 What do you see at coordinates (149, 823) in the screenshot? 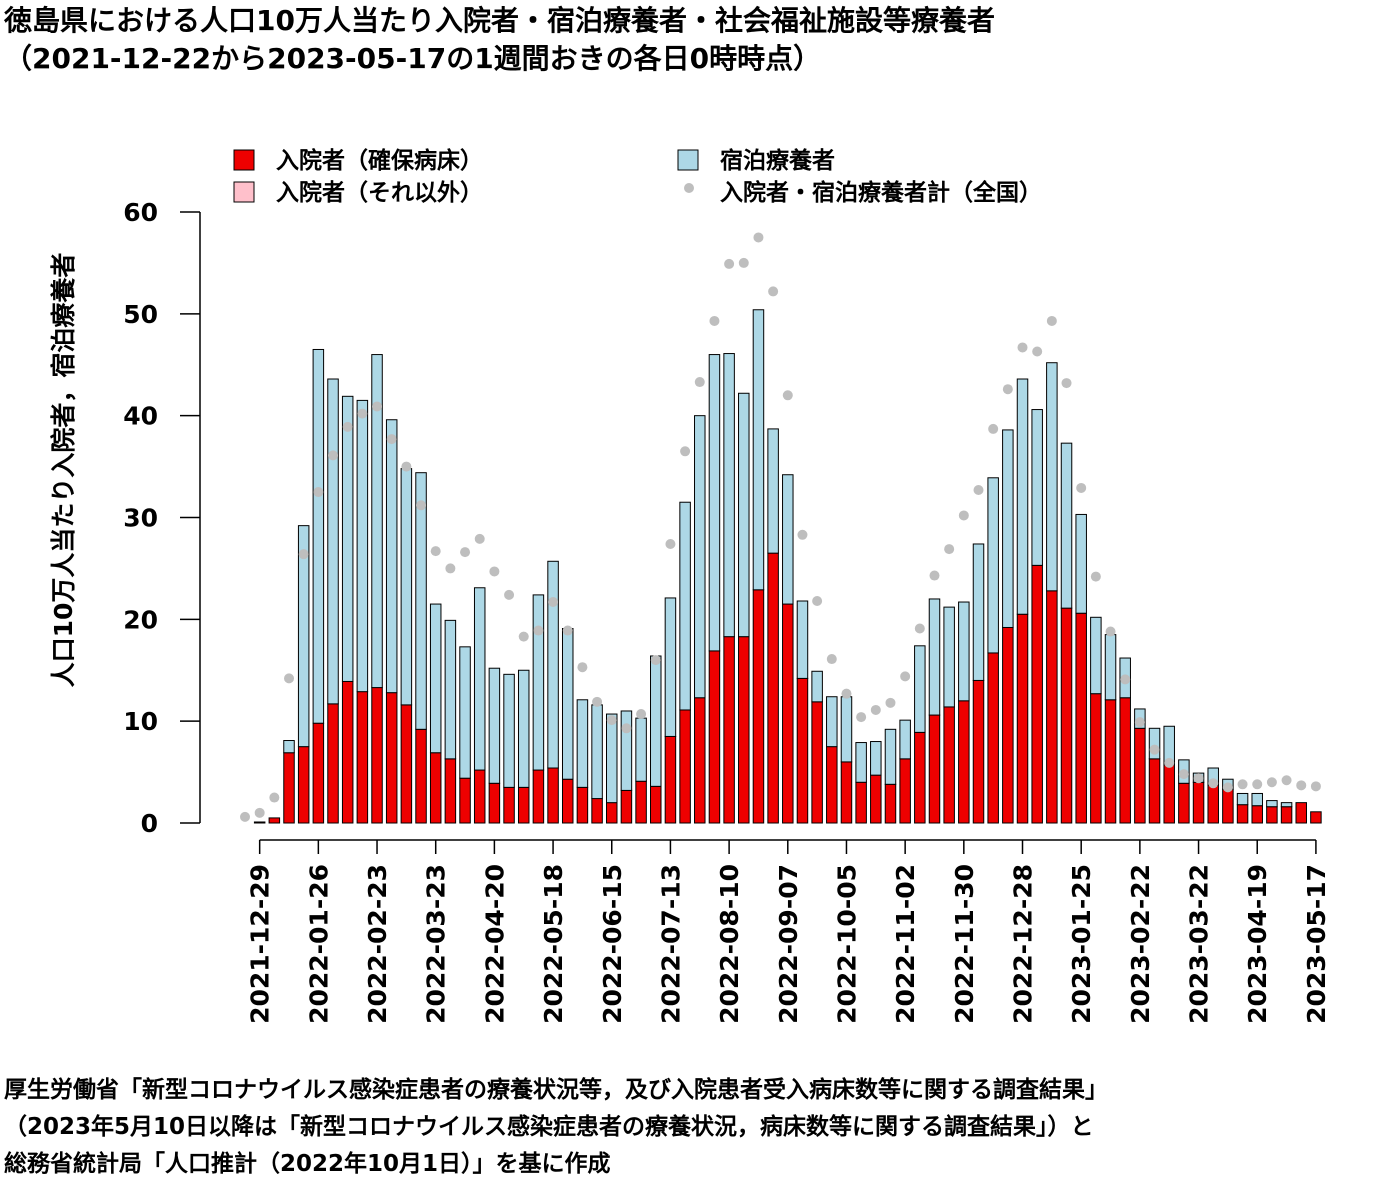
I see `y-tick-label: 0` at bounding box center [149, 823].